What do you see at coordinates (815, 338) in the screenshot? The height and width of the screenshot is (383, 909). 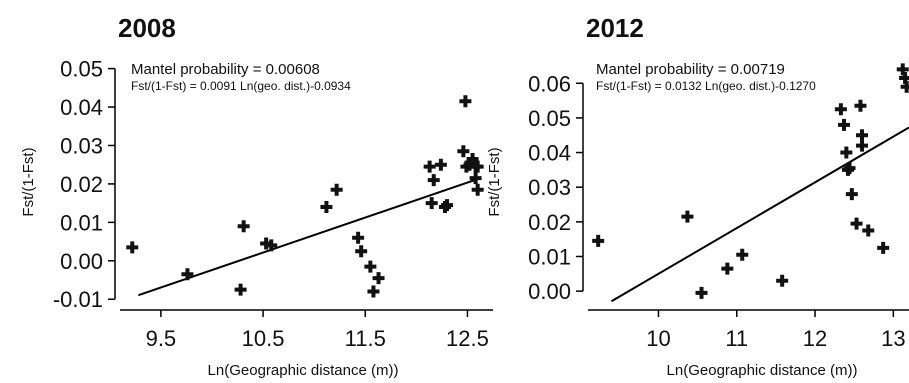 I see `x-tick-label: 12` at bounding box center [815, 338].